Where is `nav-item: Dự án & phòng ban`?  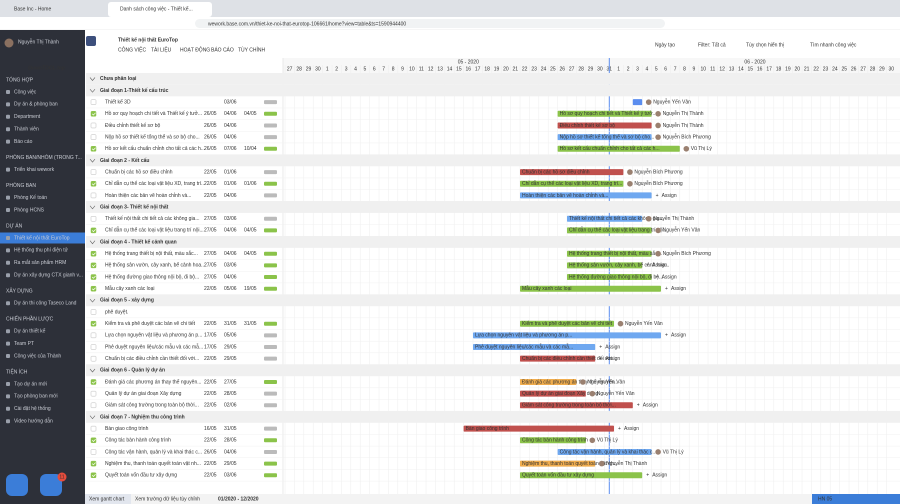
nav-item: Dự án & phòng ban is located at coordinates (36, 105).